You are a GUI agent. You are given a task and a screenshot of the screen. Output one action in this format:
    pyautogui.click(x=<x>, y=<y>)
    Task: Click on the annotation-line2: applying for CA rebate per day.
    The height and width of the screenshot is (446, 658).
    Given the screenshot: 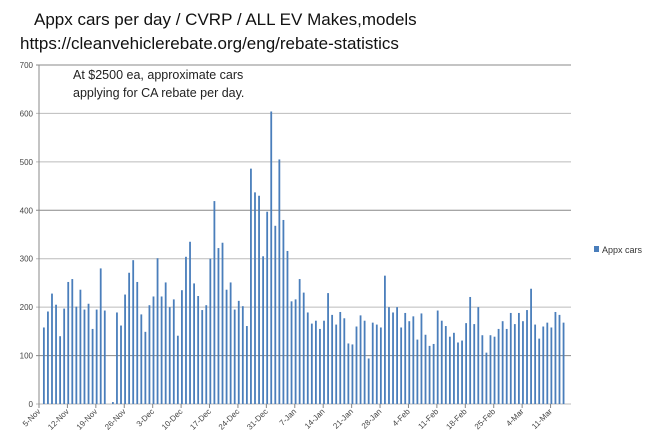 What is the action you would take?
    pyautogui.click(x=158, y=93)
    